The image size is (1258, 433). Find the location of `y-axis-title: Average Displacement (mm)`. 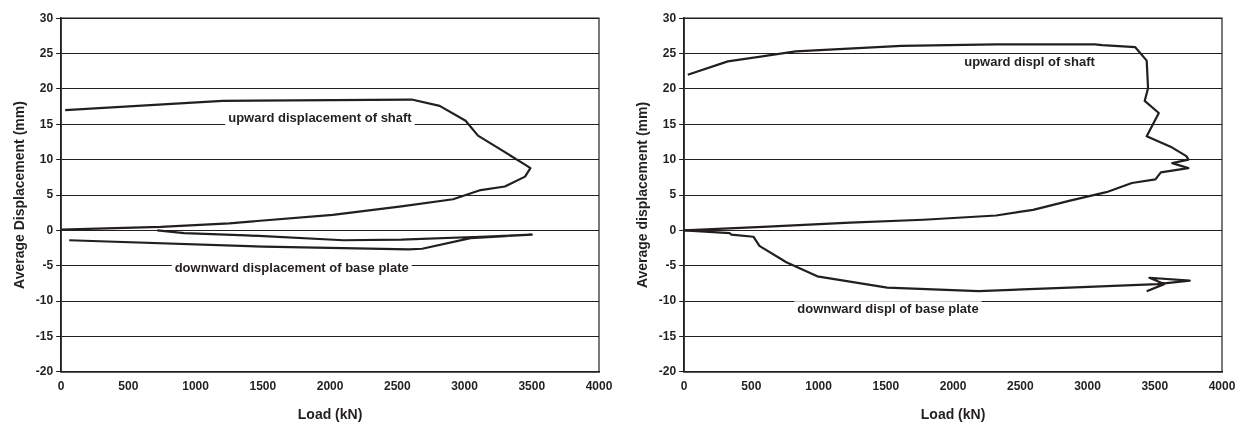

y-axis-title: Average Displacement (mm) is located at coordinates (19, 195).